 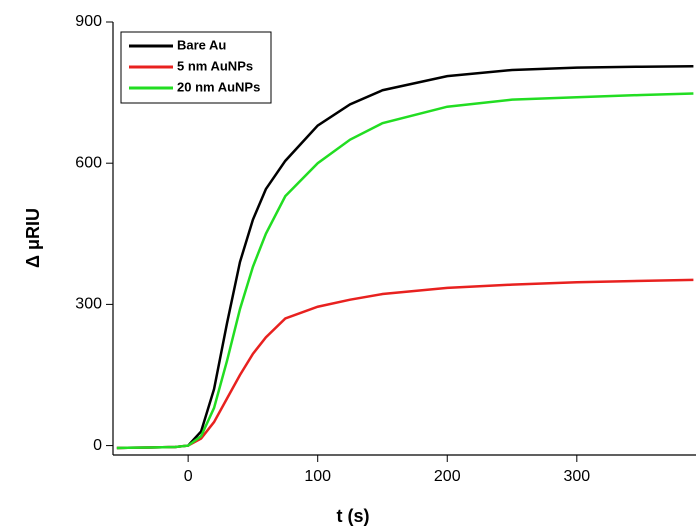 I want to click on legend-label: 20 nm AuNPs, so click(x=218, y=86).